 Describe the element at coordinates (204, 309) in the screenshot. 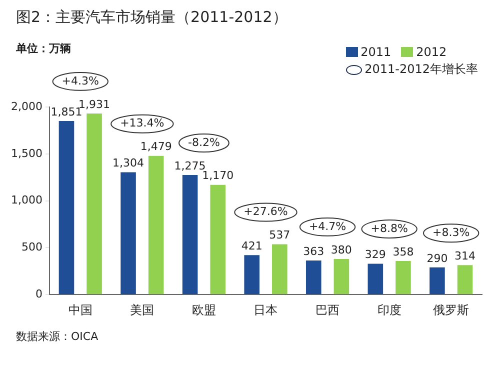

I see `x-tick-label: 欧盟` at that location.